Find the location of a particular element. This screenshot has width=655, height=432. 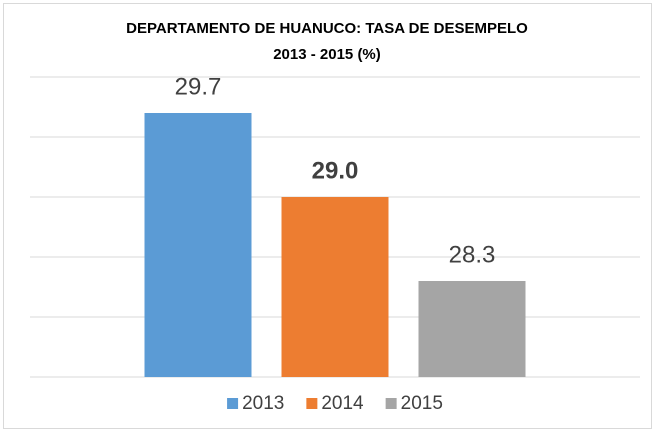

data-label: 29.7 is located at coordinates (198, 86).